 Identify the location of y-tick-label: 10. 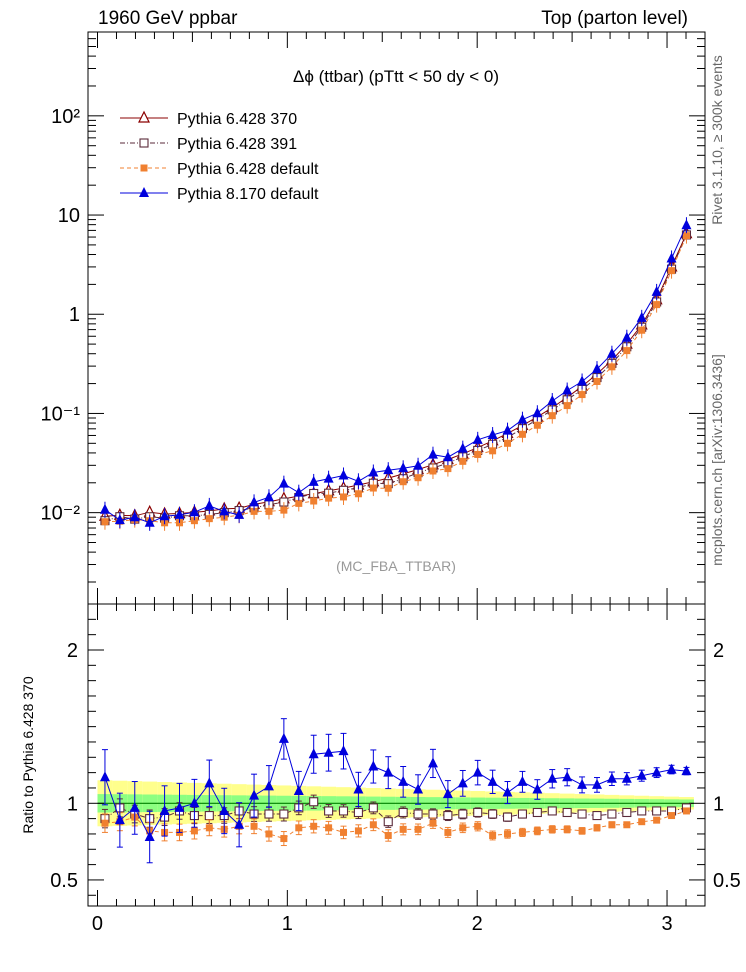
(69, 216).